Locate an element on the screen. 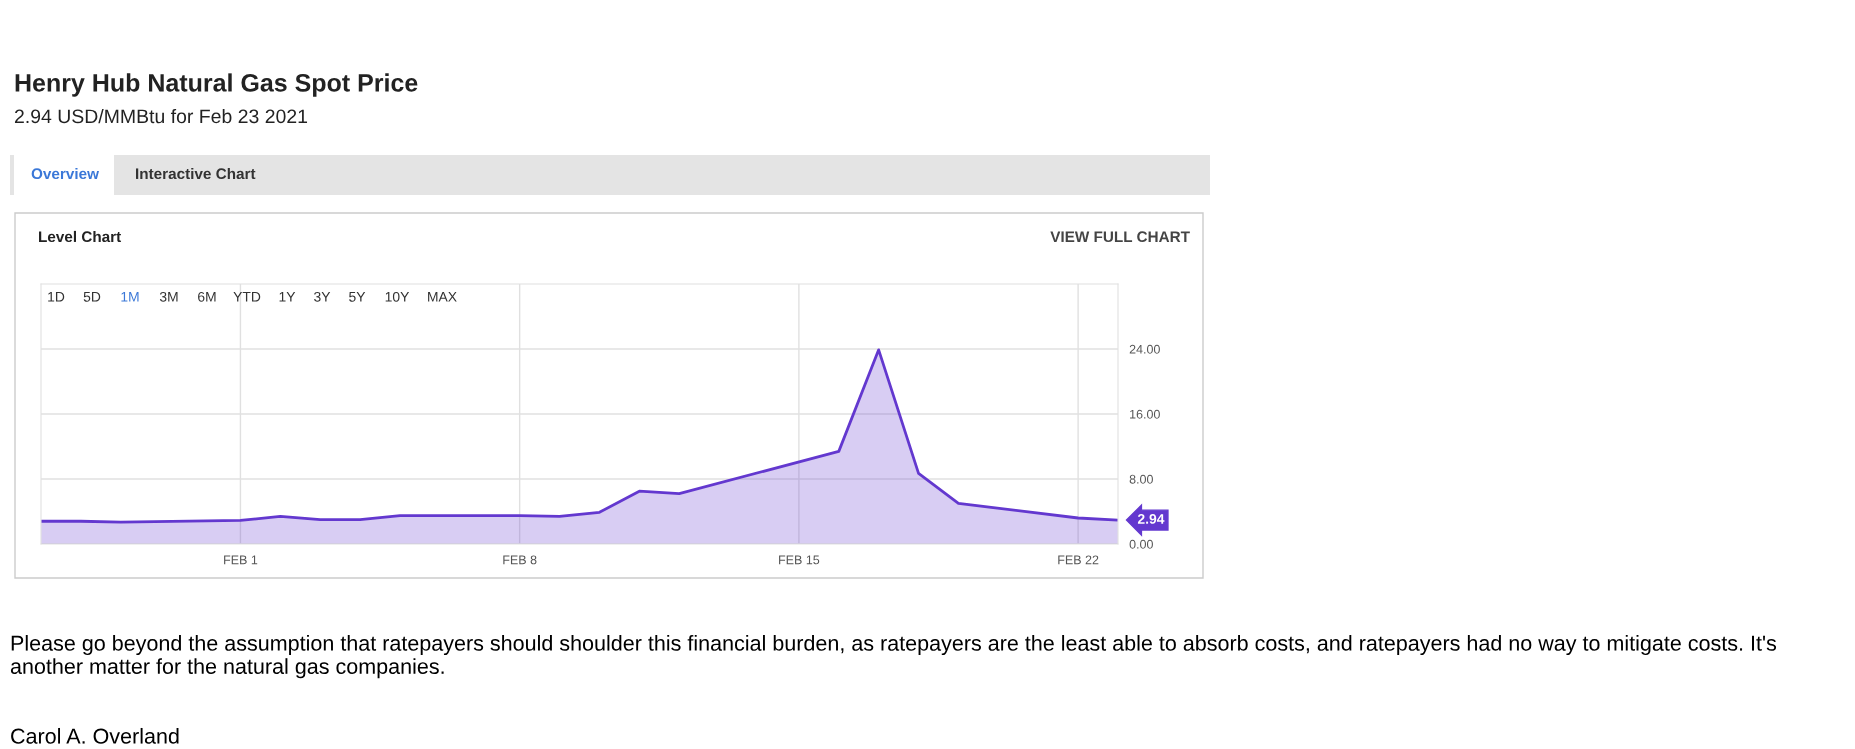  text: Overview is located at coordinates (65, 173).